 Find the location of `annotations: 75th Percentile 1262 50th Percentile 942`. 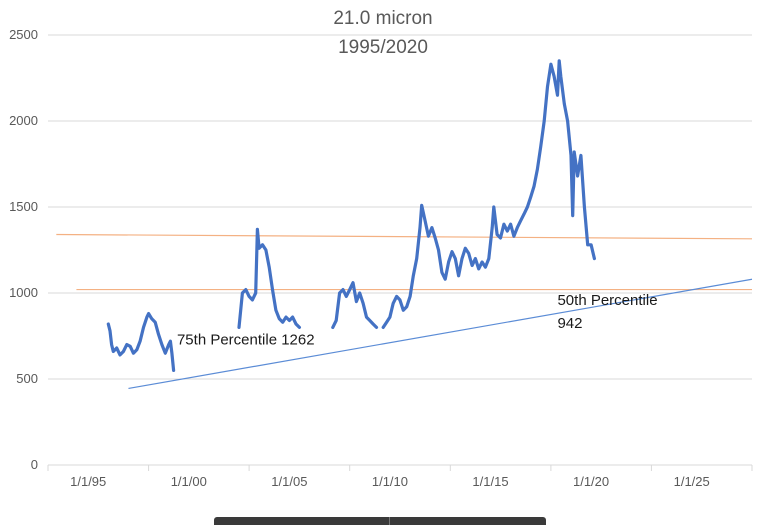

annotations: 75th Percentile 1262 50th Percentile 942 is located at coordinates (417, 320).